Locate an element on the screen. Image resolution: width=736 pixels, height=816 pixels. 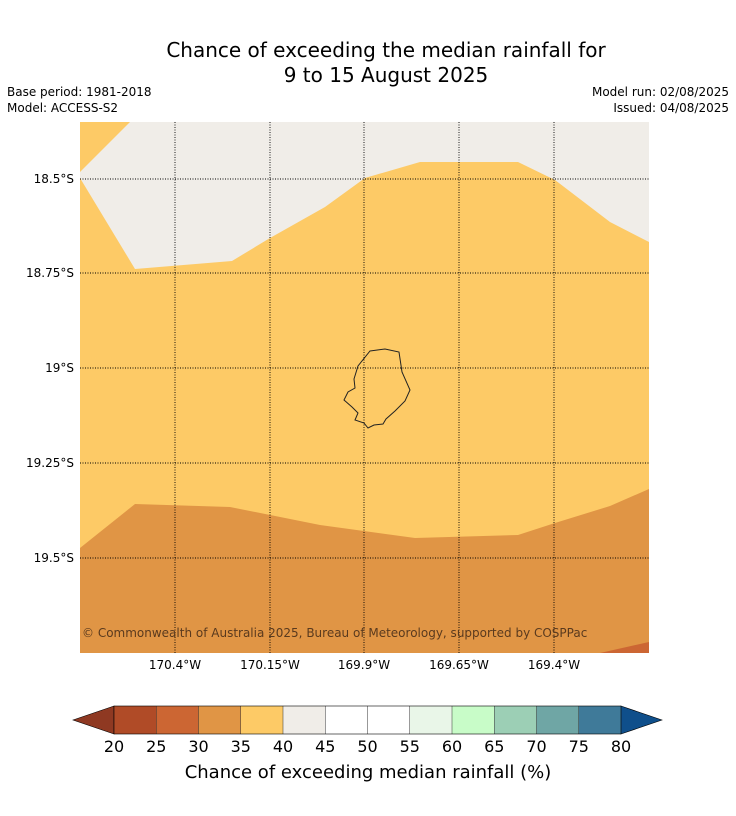
colorbar-tick-label: 70 is located at coordinates (536, 746).